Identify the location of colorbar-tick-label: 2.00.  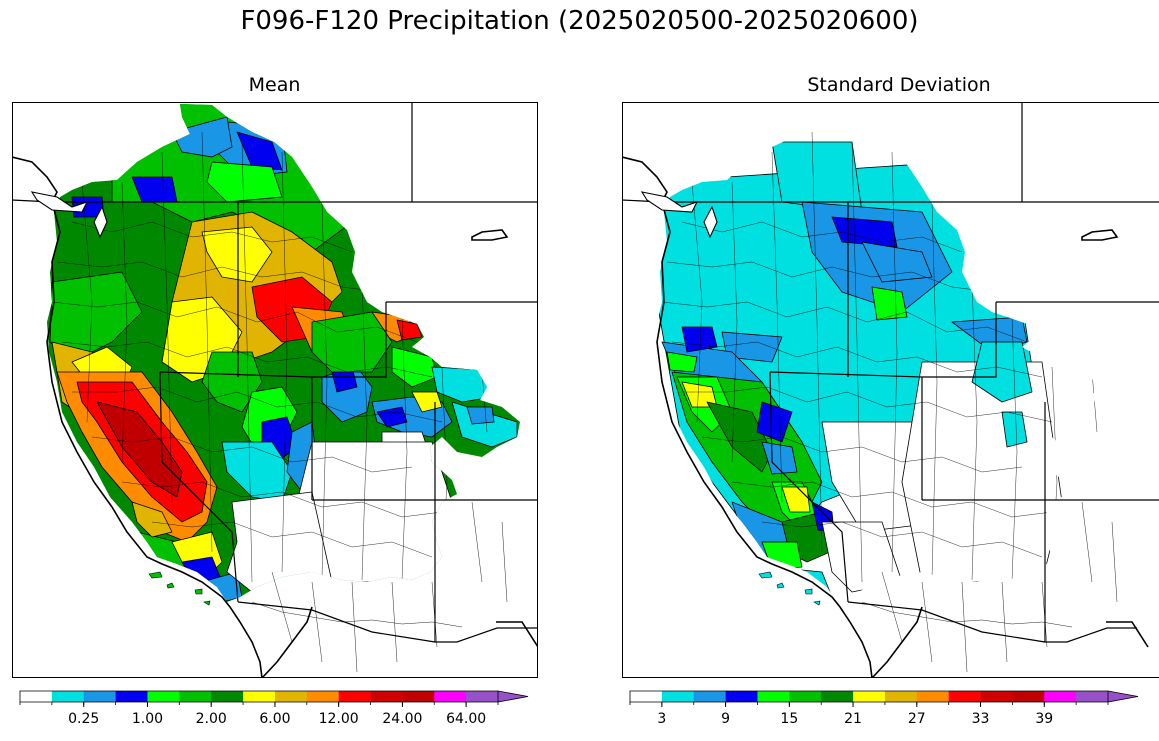
(211, 719).